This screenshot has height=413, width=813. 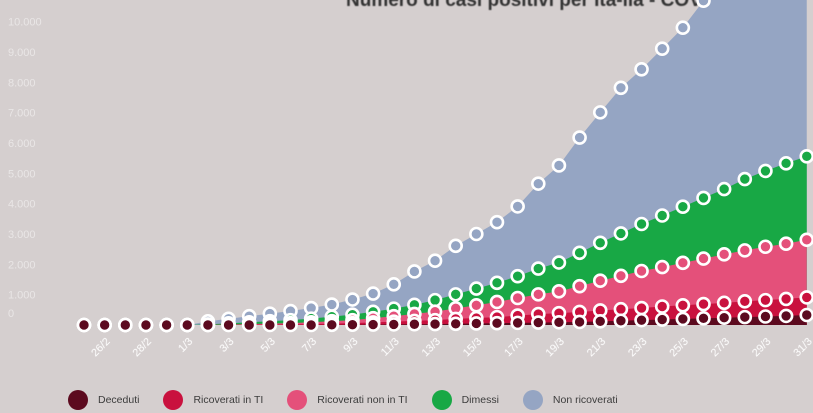 What do you see at coordinates (119, 400) in the screenshot?
I see `legend-label: Deceduti` at bounding box center [119, 400].